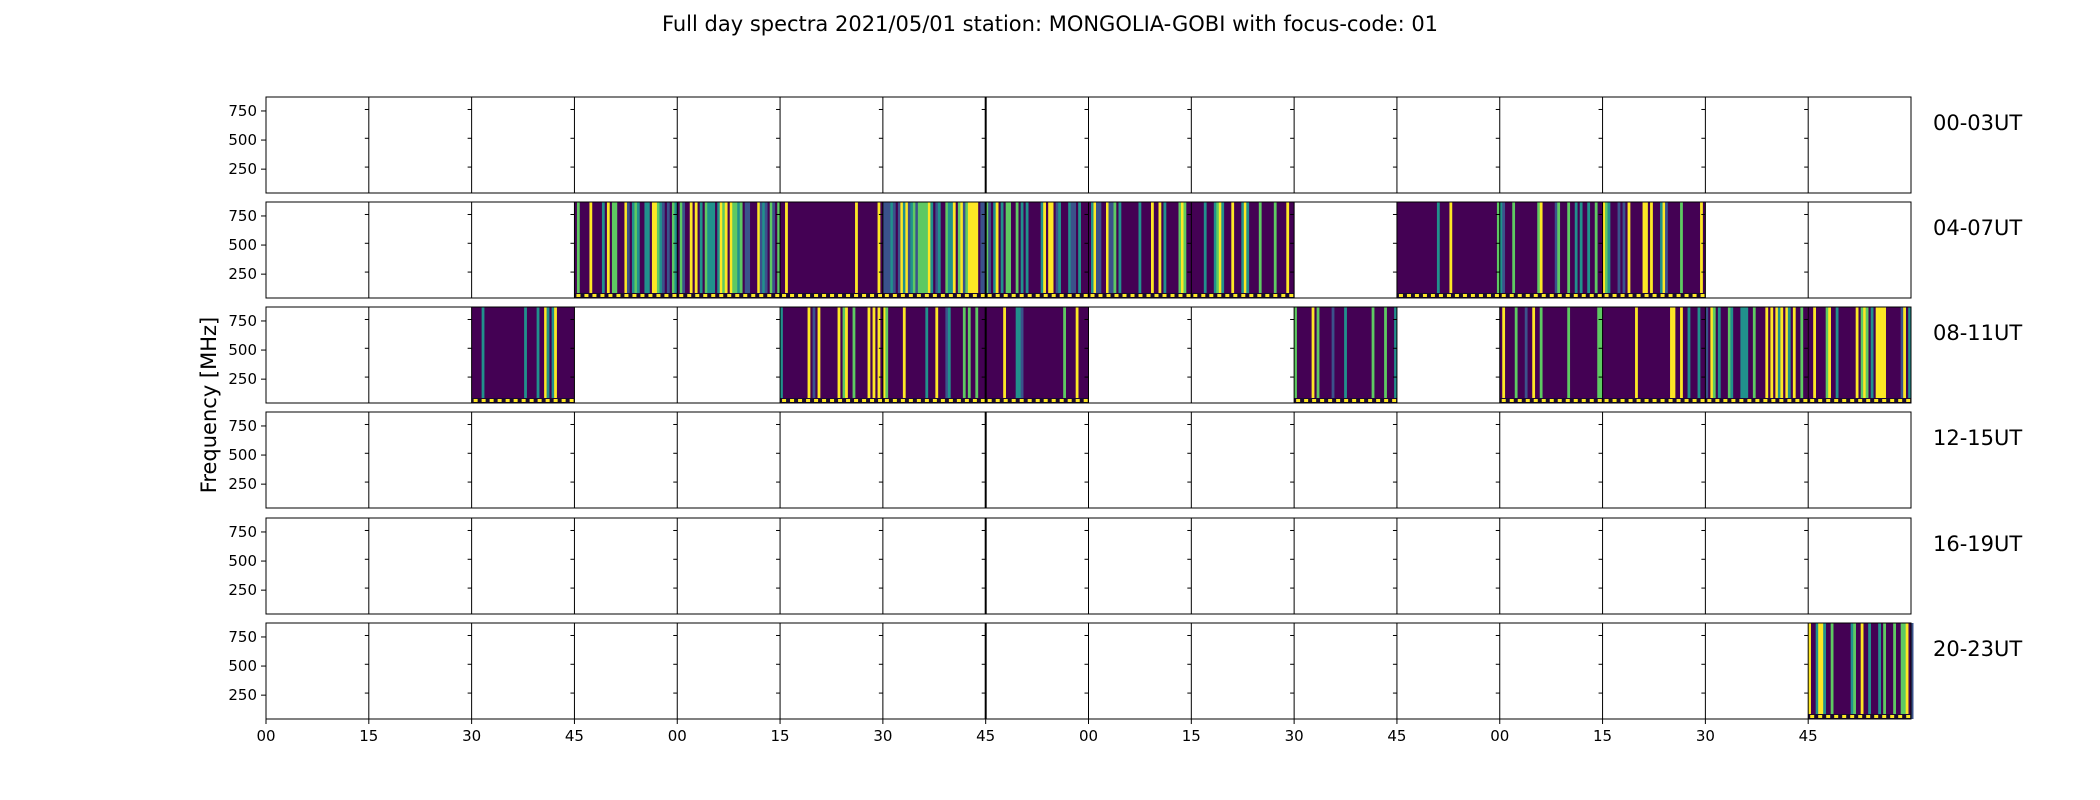  What do you see at coordinates (242, 484) in the screenshot?
I see `y-tick-label: 250` at bounding box center [242, 484].